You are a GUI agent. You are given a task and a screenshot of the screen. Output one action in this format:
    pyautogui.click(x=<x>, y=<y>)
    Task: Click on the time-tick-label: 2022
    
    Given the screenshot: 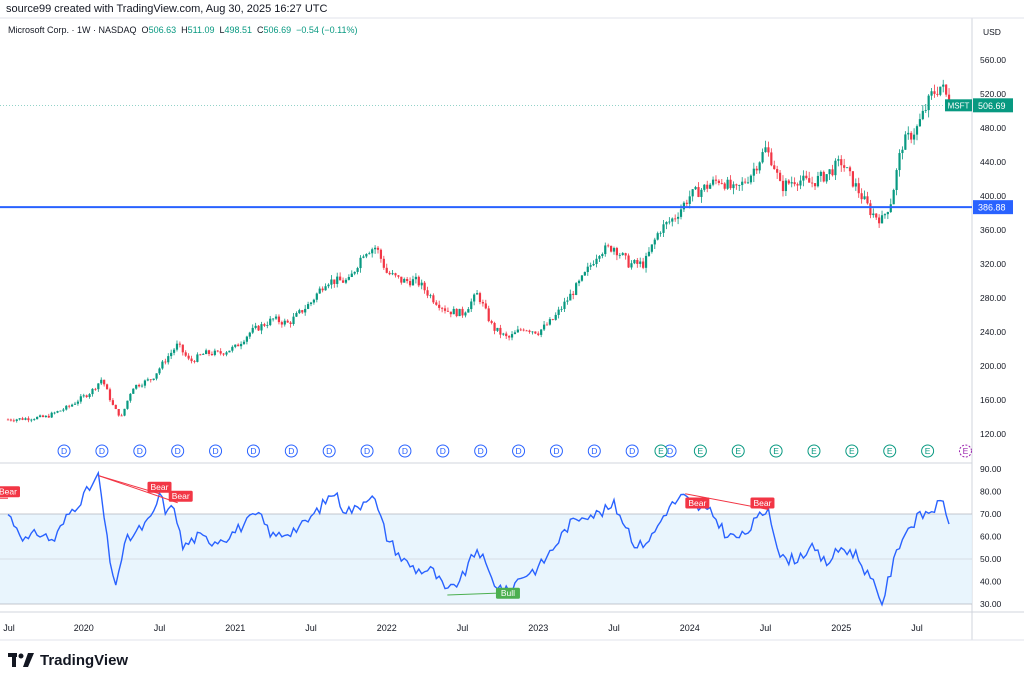 What is the action you would take?
    pyautogui.click(x=387, y=628)
    